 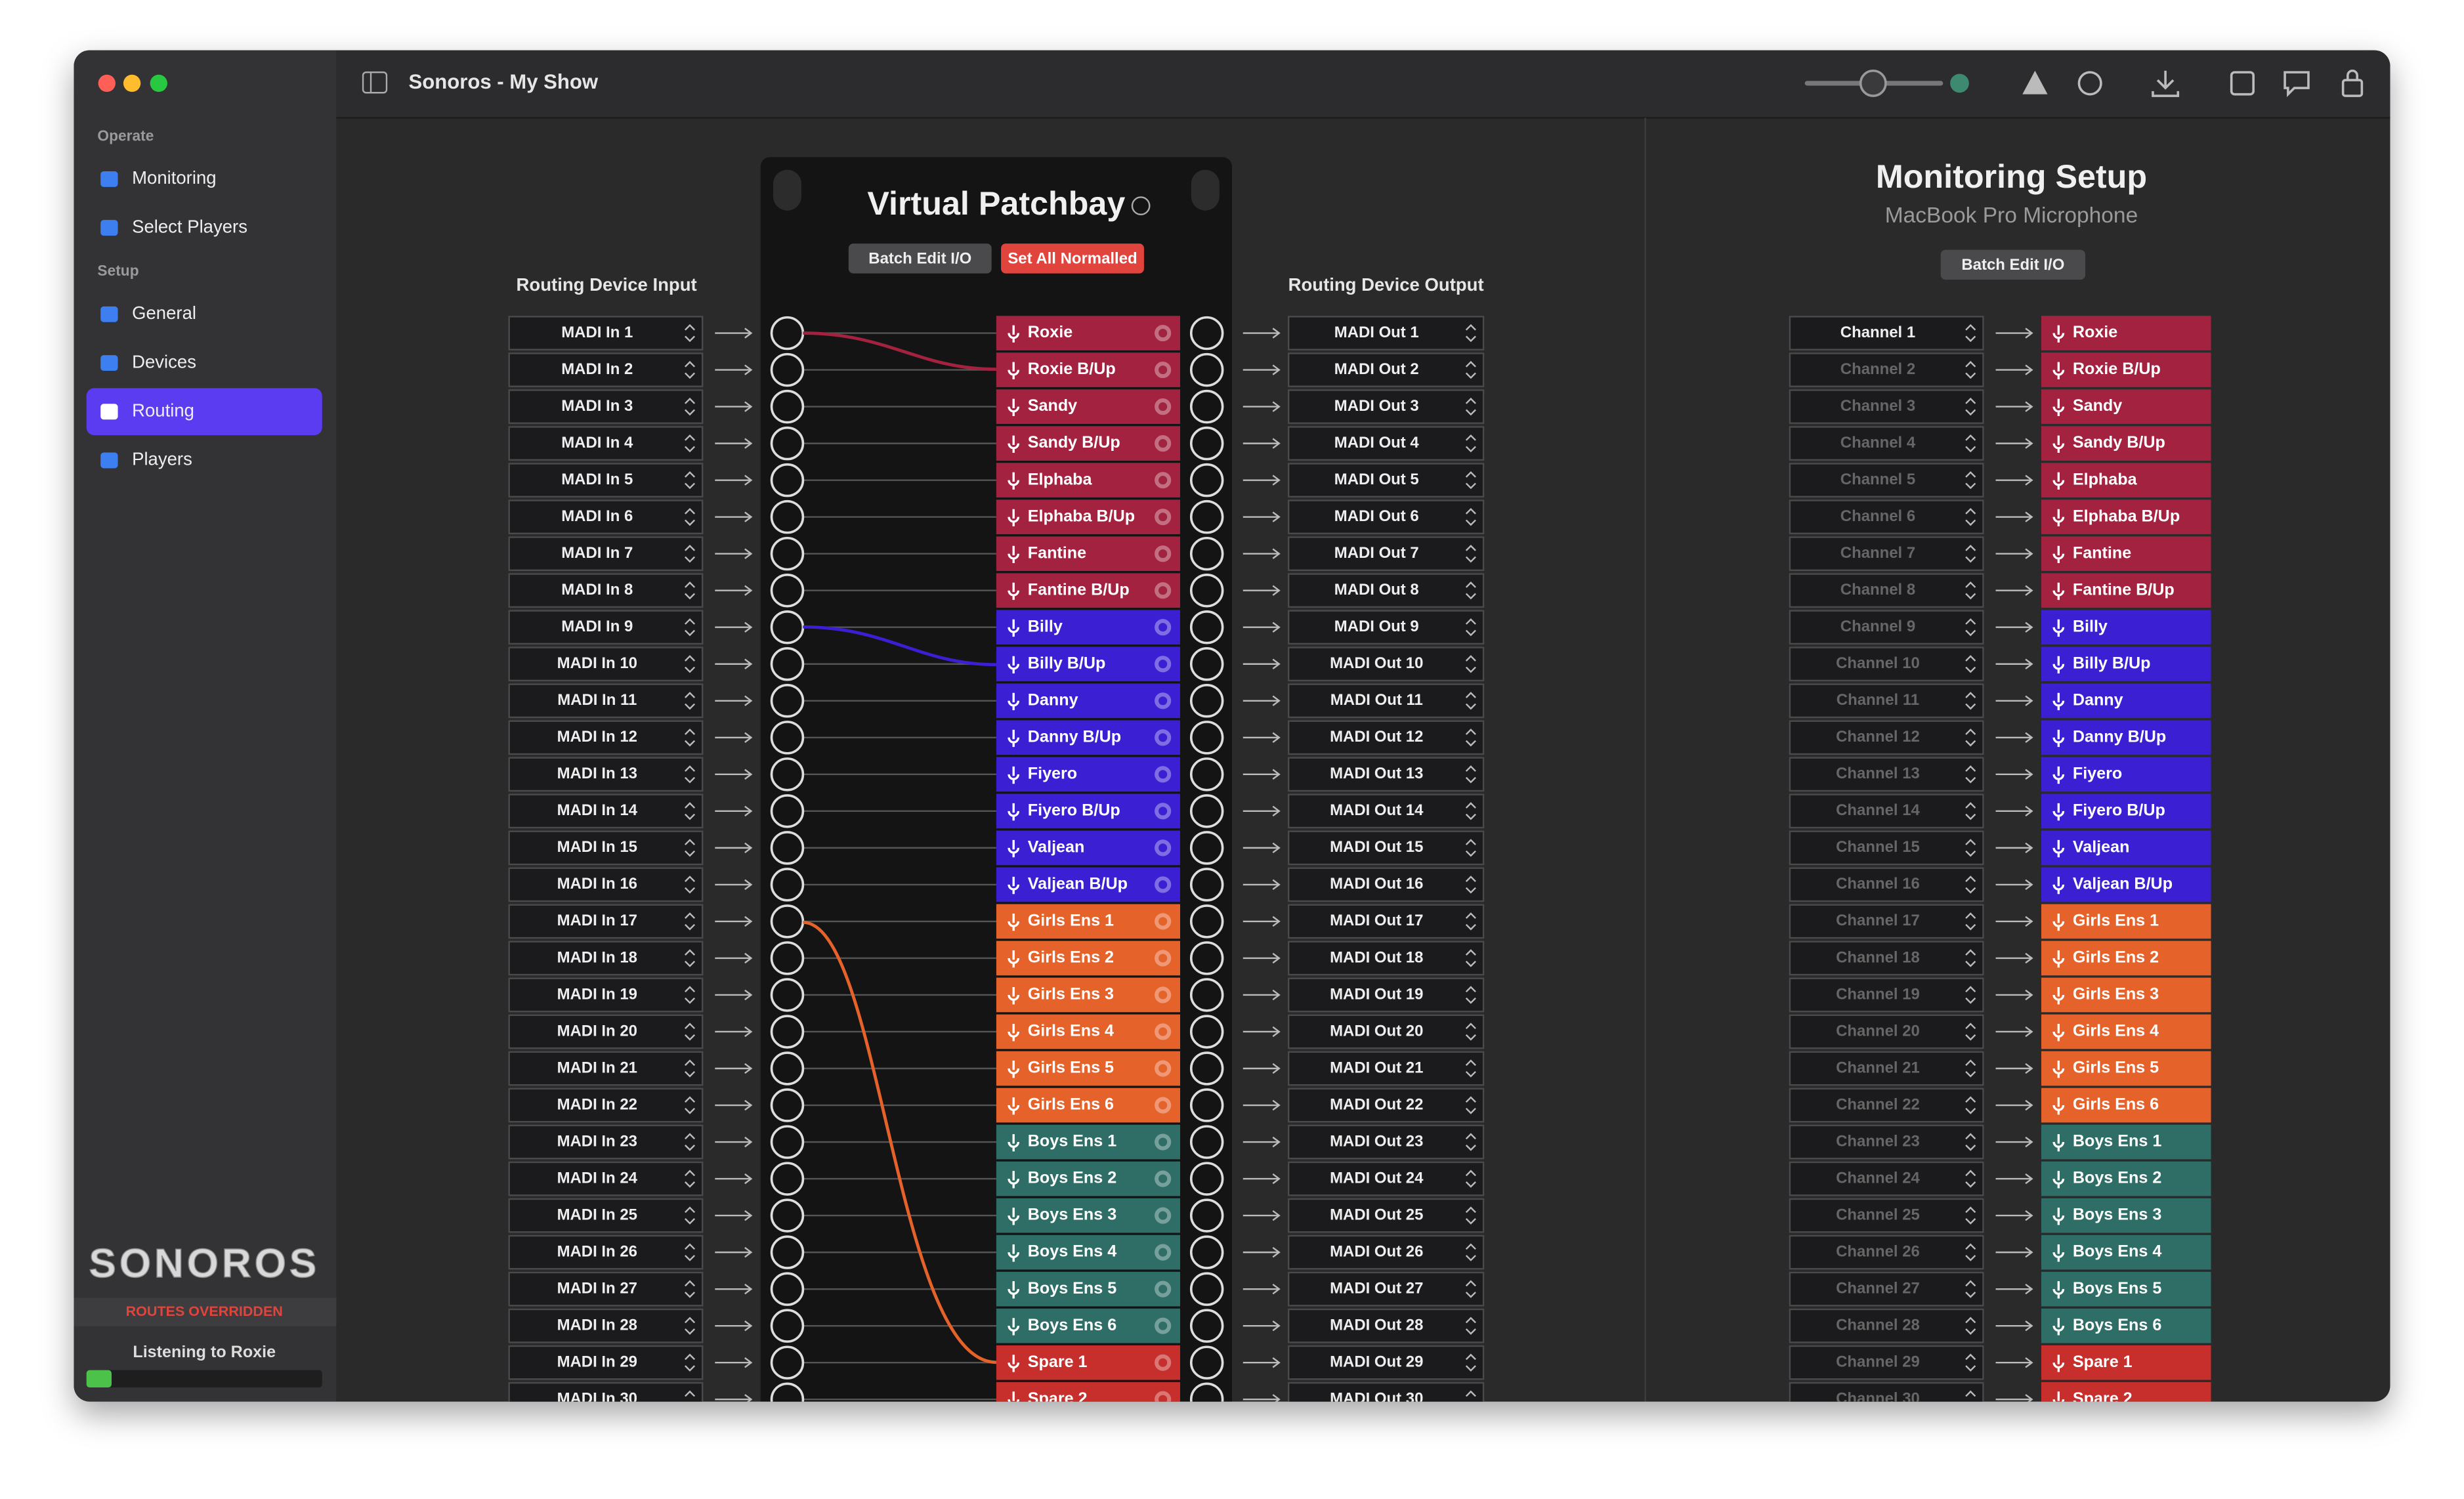 I want to click on sidebar-item: Monitoring, so click(x=174, y=177).